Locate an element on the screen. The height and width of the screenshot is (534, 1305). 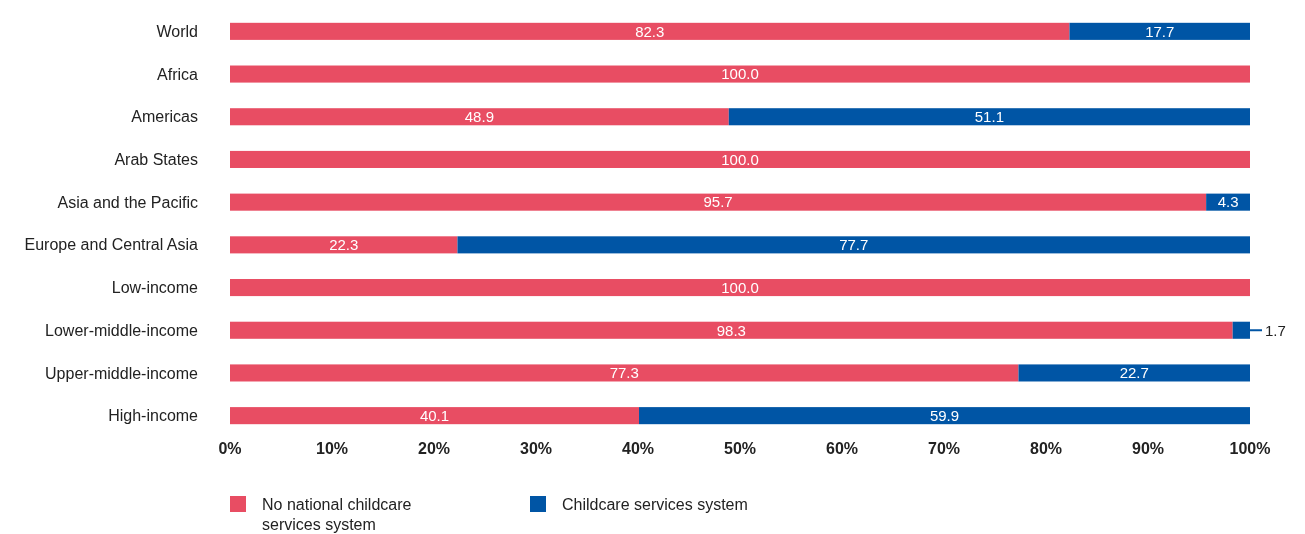
data-label: 48.9 is located at coordinates (479, 116).